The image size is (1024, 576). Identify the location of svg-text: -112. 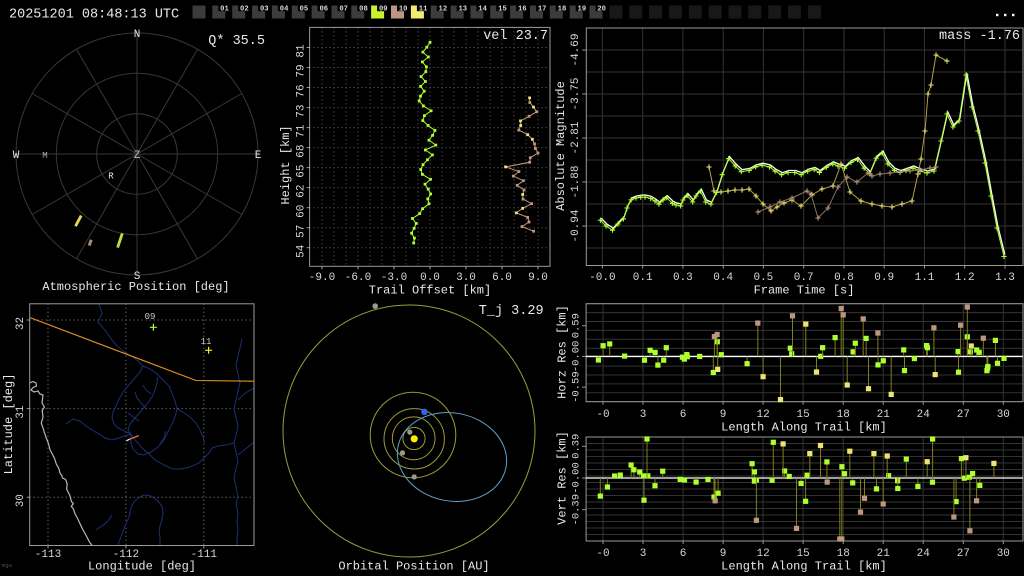
(126, 555).